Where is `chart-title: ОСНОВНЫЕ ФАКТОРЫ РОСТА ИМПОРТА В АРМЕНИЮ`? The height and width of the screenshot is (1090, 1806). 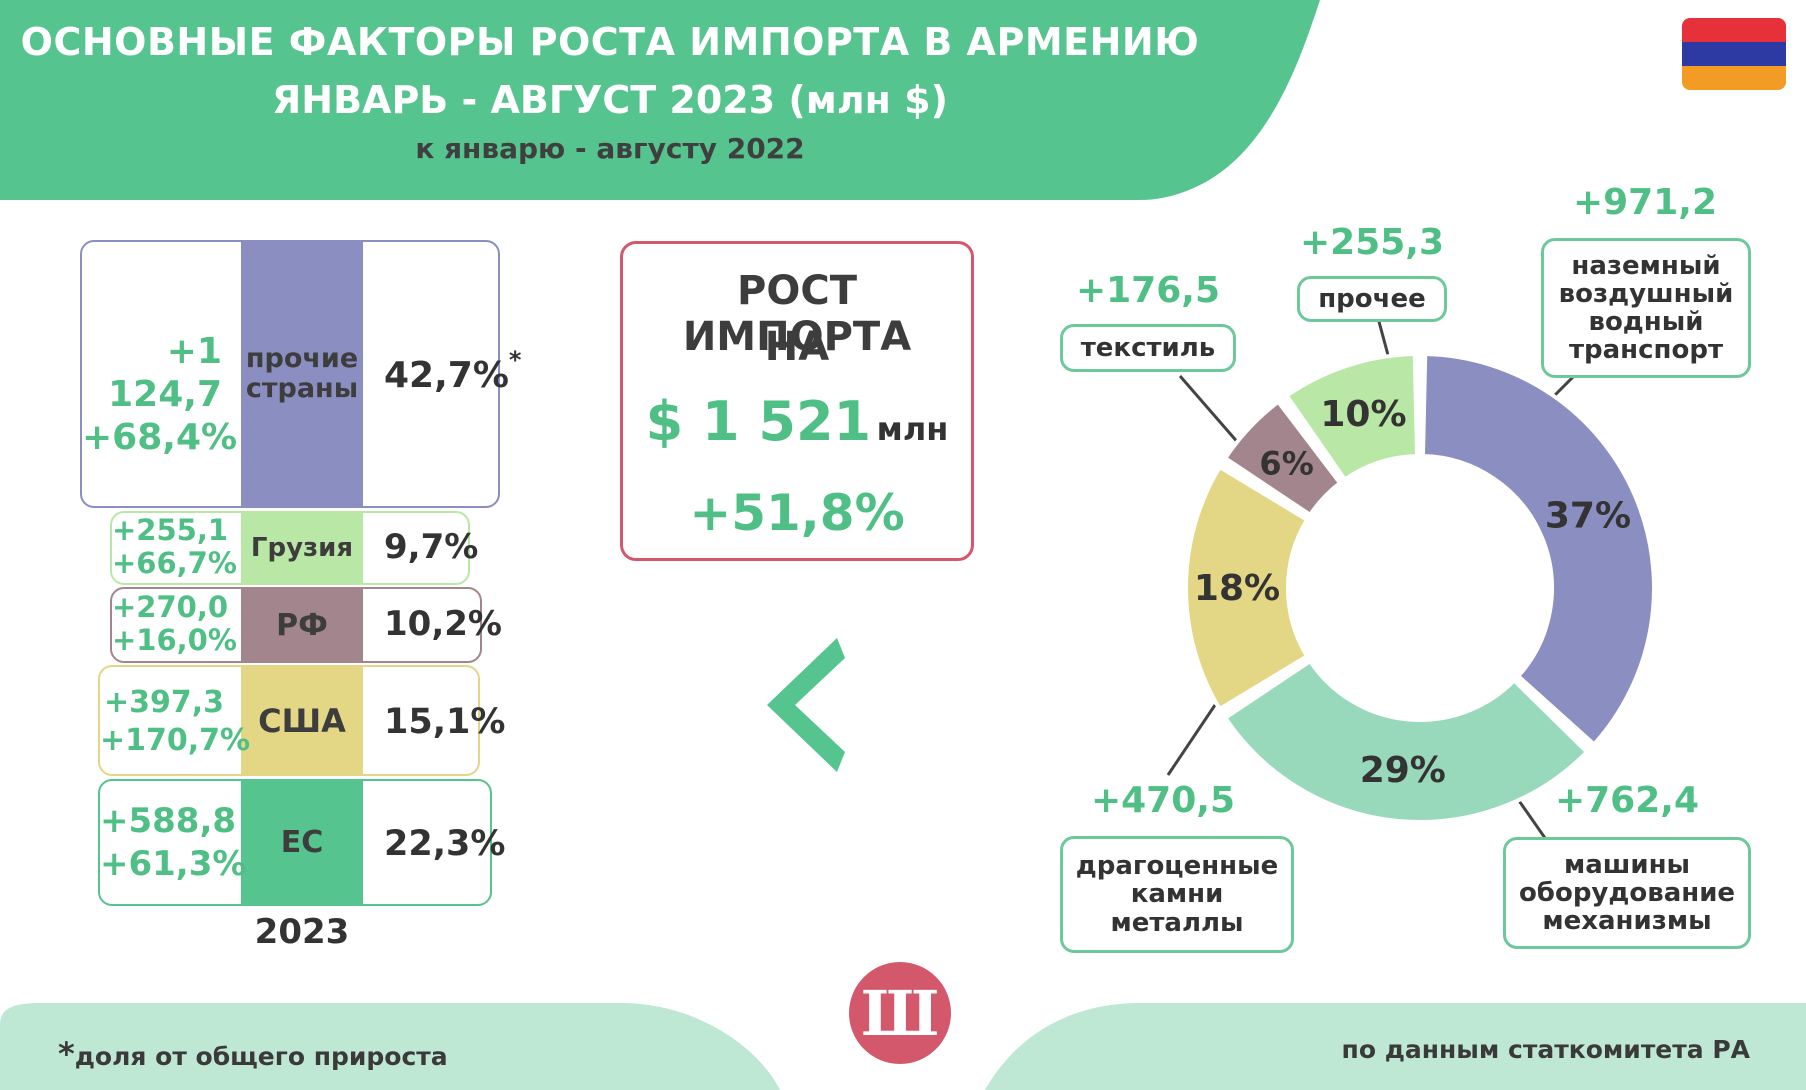
chart-title: ОСНОВНЫЕ ФАКТОРЫ РОСТА ИМПОРТА В АРМЕНИЮ is located at coordinates (610, 42).